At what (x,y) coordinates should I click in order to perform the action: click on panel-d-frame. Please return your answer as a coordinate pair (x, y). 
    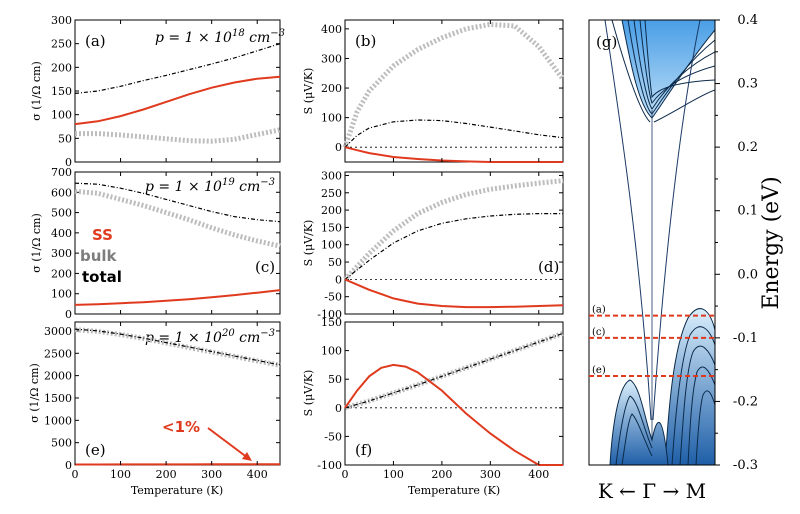
    Looking at the image, I should click on (454, 243).